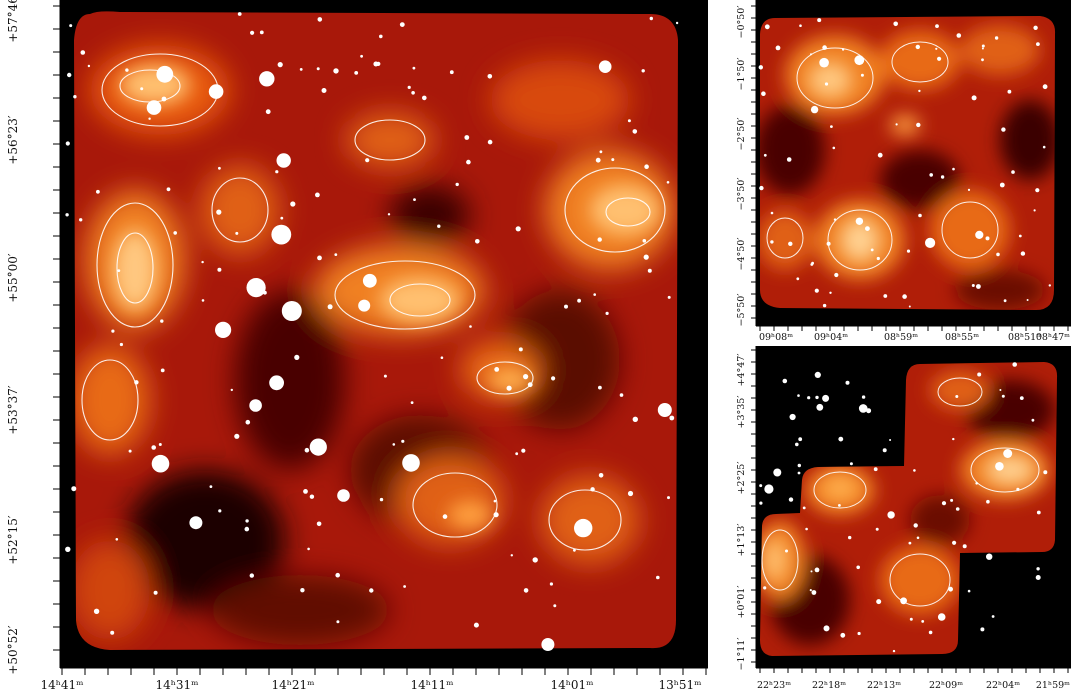  I want to click on ra-tick-label: 08ʰ47ᵐ, so click(1053, 337).